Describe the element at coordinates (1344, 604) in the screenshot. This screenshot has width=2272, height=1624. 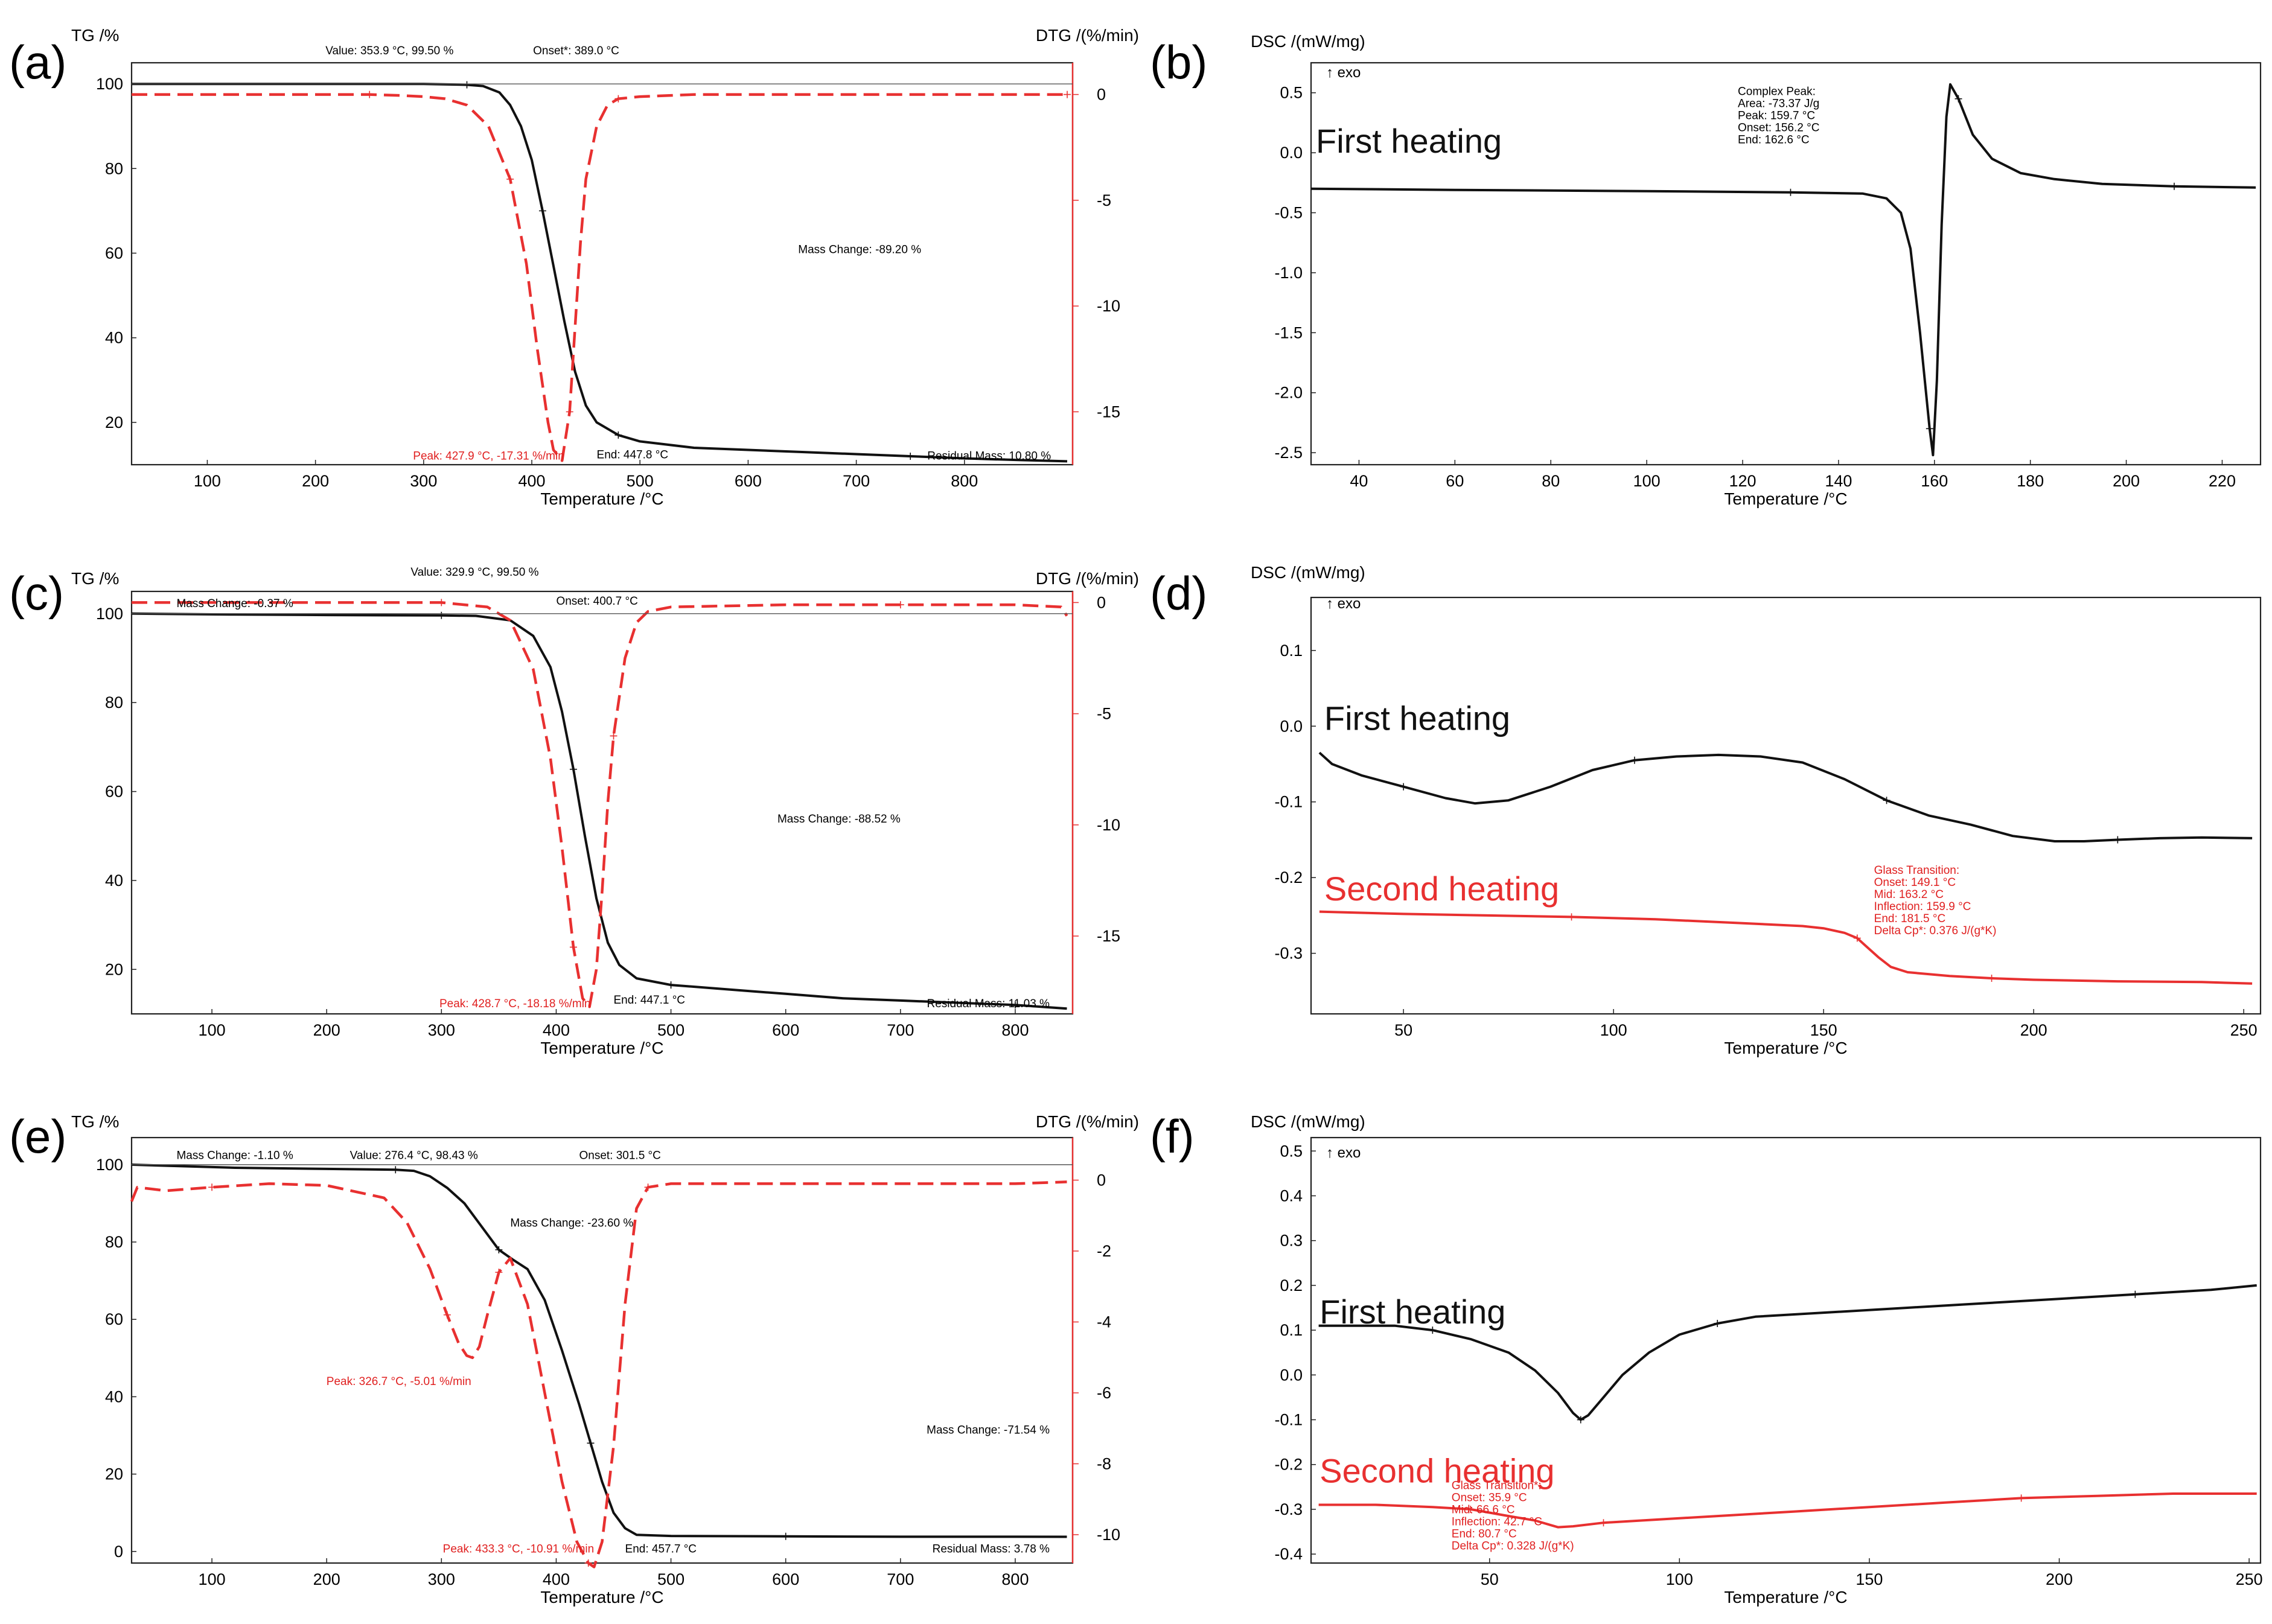
I see `exo-label: ↑ exo` at that location.